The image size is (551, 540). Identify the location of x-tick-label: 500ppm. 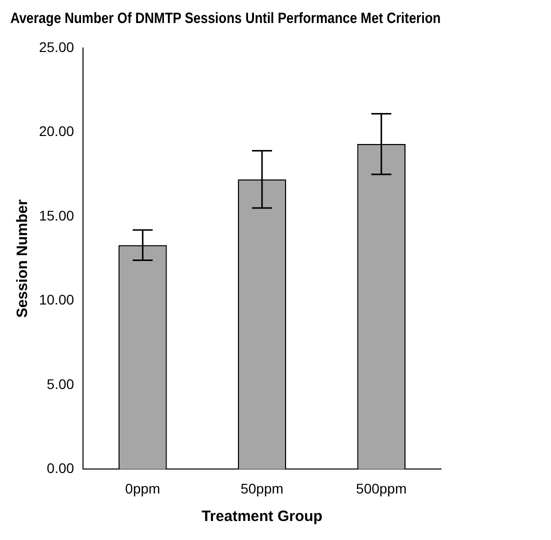
(381, 488).